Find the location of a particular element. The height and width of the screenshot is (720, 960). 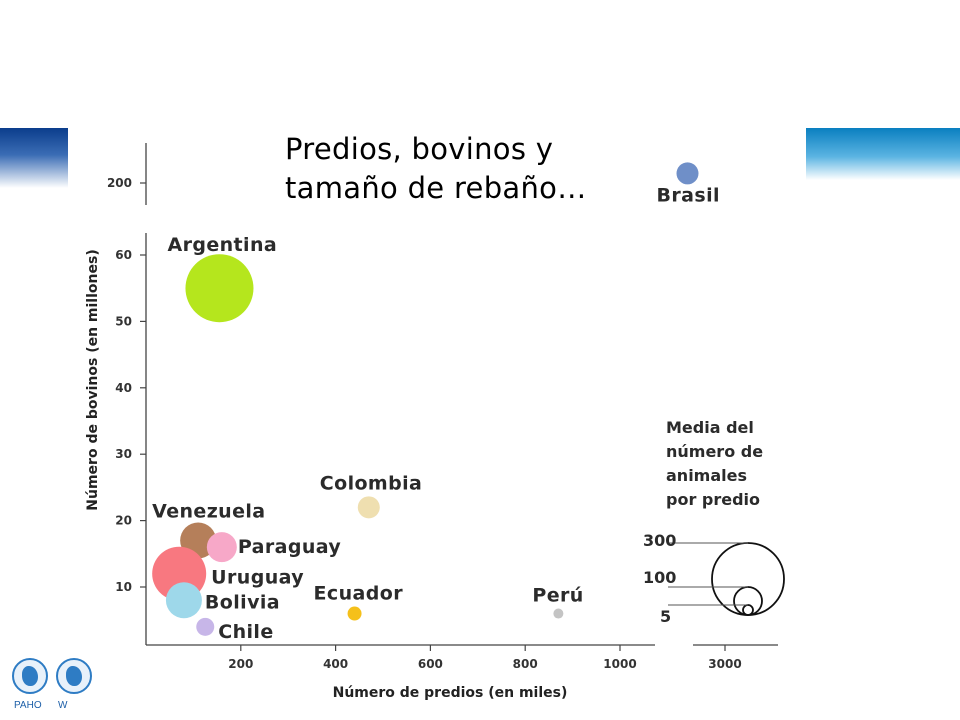

x-tick-label: 1000 is located at coordinates (619, 664).